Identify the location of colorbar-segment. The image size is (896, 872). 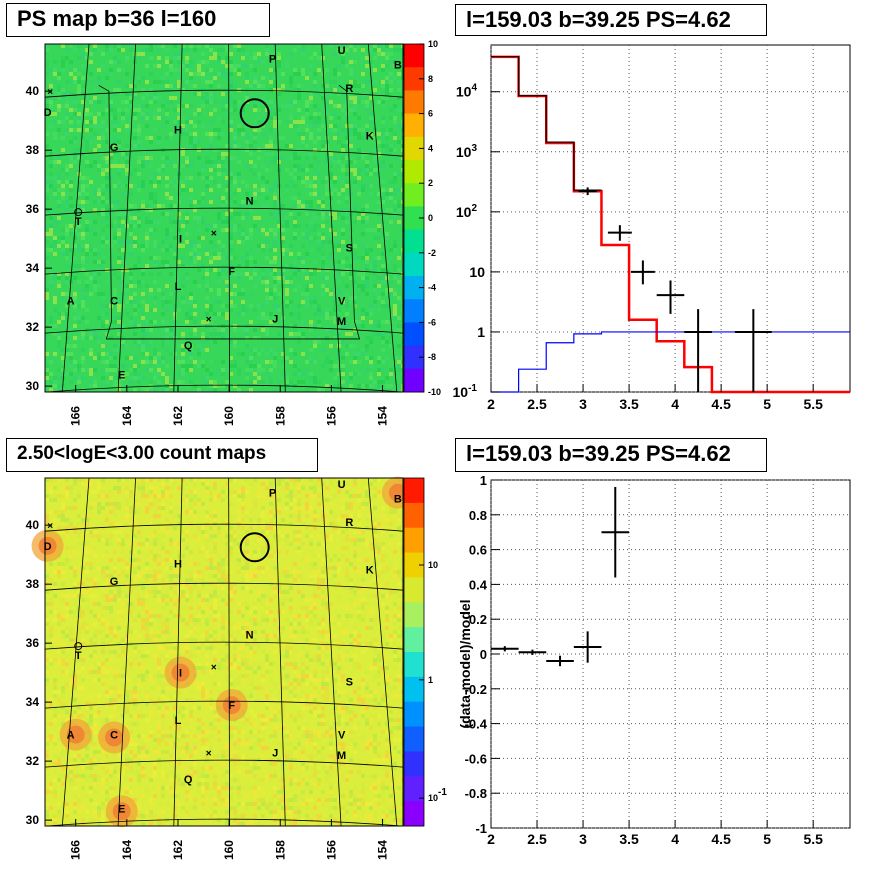
(414, 56).